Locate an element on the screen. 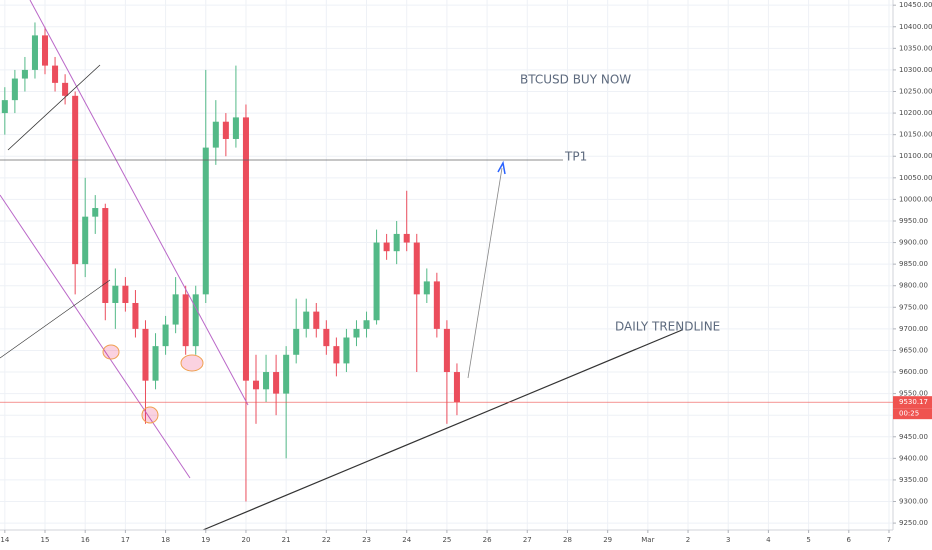  y-tick-label: 10150.00 is located at coordinates (915, 135).